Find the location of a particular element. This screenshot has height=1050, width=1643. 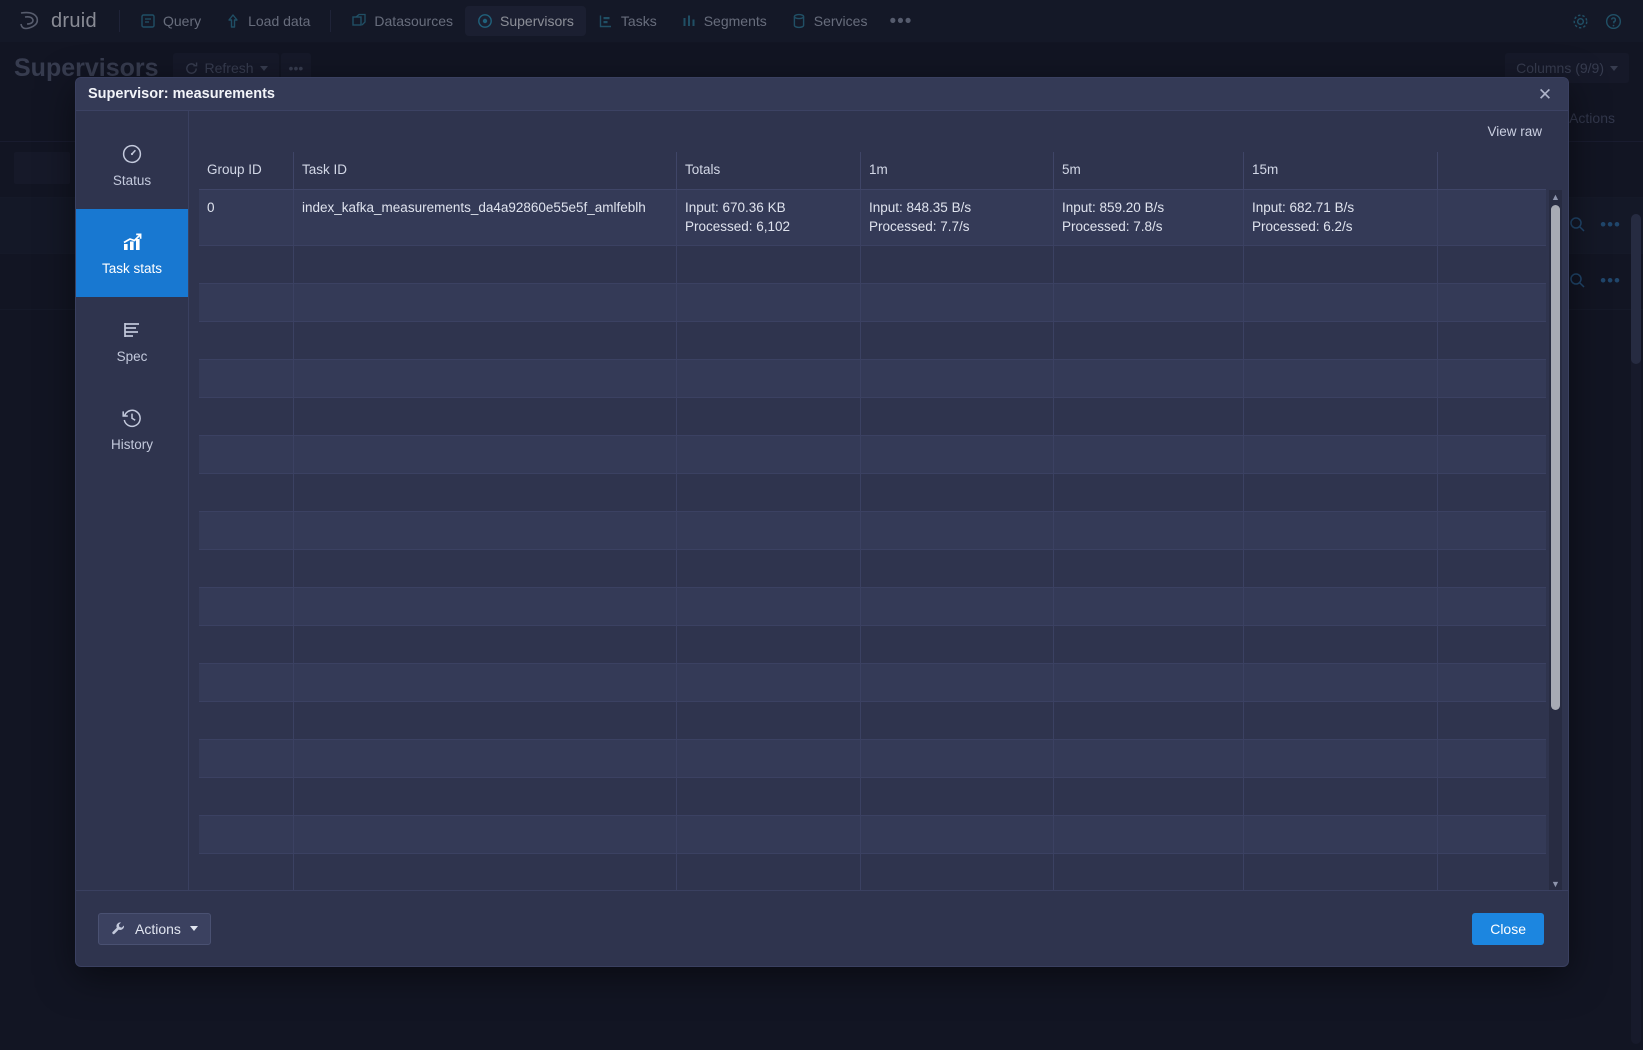

columns-dropdown: Columns (9/9) is located at coordinates (1567, 68).